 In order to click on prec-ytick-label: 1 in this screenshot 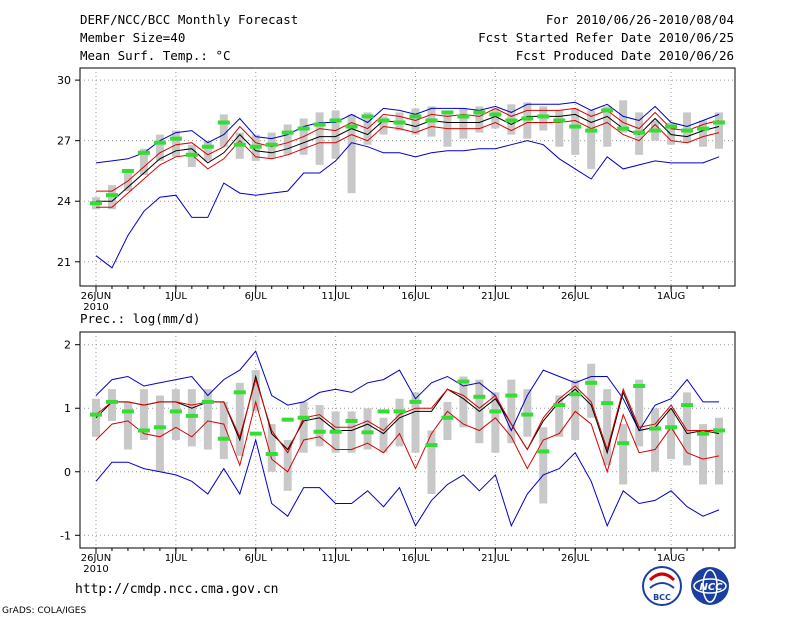, I will do `click(67, 408)`.